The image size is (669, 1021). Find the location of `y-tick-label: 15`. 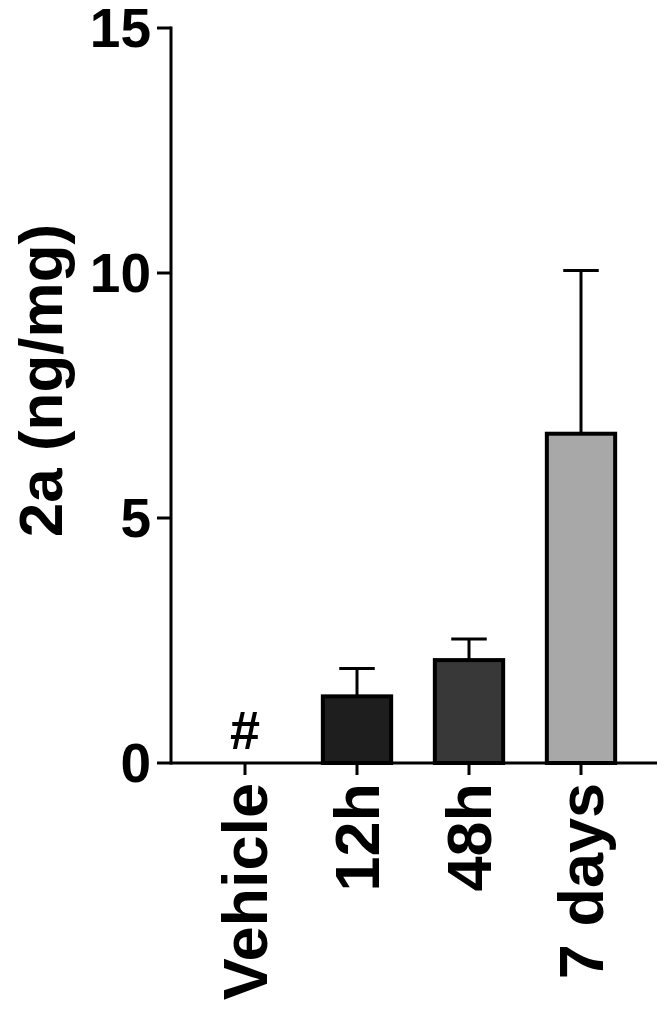

y-tick-label: 15 is located at coordinates (120, 29).